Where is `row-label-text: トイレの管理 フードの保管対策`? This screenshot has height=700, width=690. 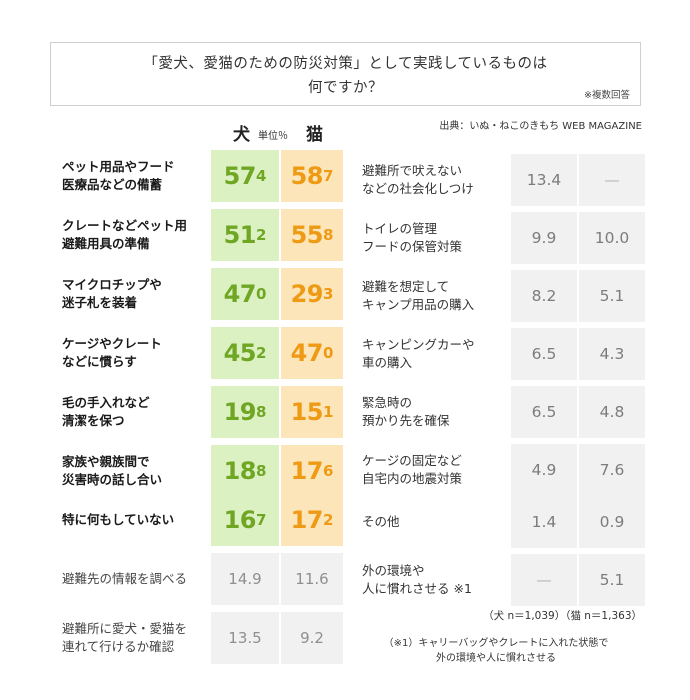 row-label-text: トイレの管理 フードの保管対策 is located at coordinates (412, 237).